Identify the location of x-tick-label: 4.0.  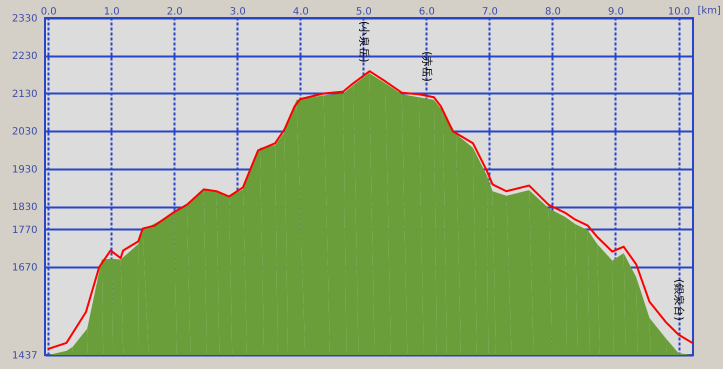
(300, 12).